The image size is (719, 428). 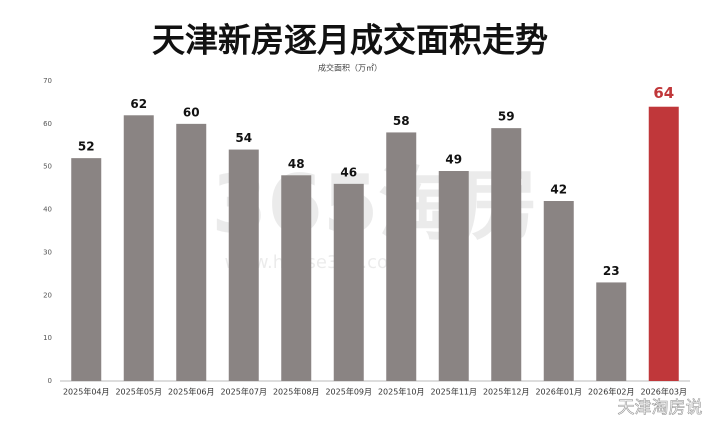 I want to click on data-label: 54, so click(x=243, y=138).